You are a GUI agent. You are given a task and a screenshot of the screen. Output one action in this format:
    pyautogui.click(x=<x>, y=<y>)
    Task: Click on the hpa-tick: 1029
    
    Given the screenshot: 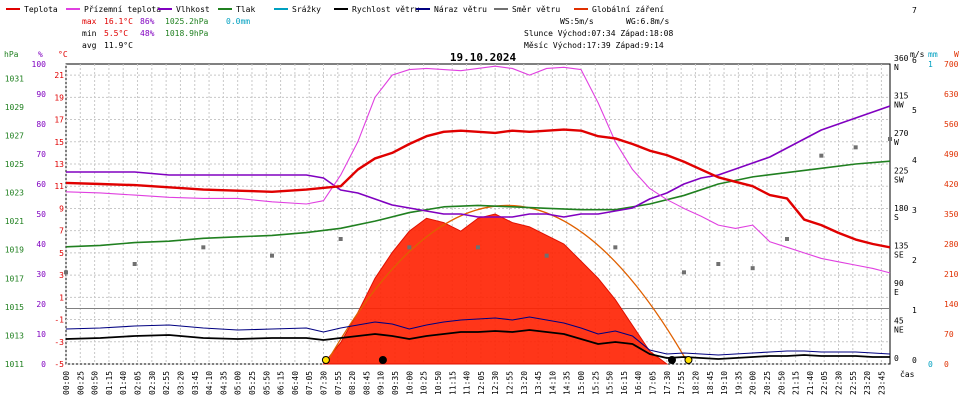 What is the action you would take?
    pyautogui.click(x=14, y=107)
    